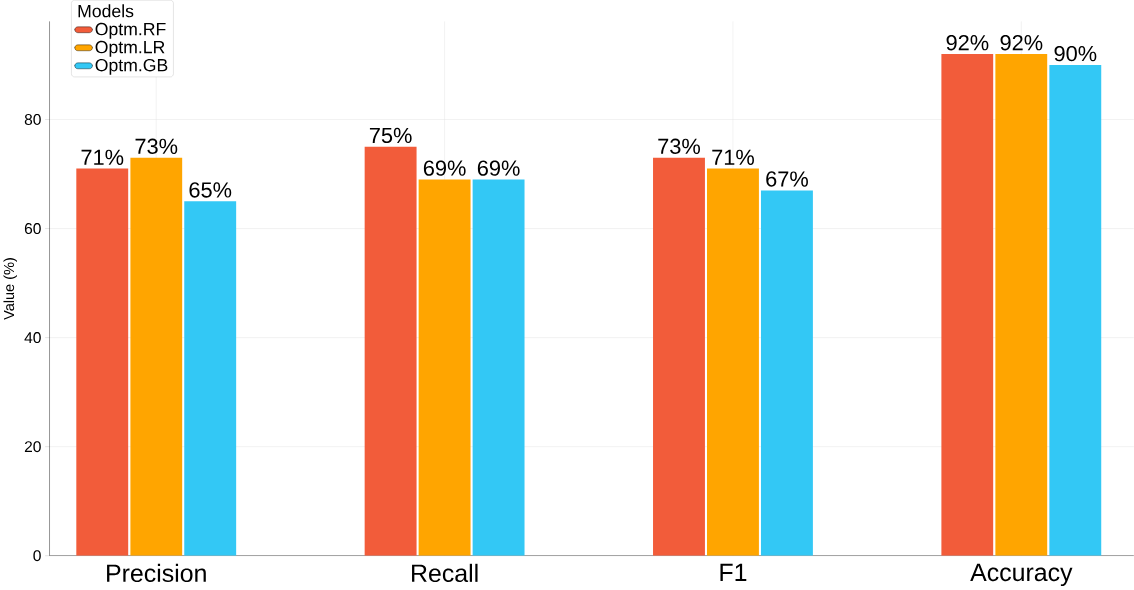 The width and height of the screenshot is (1134, 590). Describe the element at coordinates (32, 338) in the screenshot. I see `y-tick-label: 40` at that location.